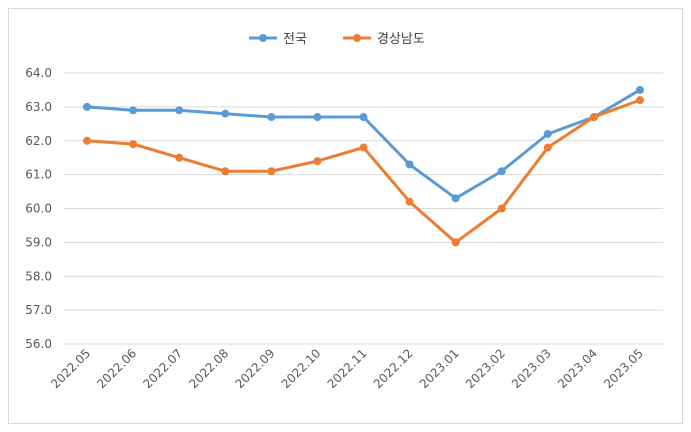  Describe the element at coordinates (38, 242) in the screenshot. I see `y-tick-label: 59.0` at that location.